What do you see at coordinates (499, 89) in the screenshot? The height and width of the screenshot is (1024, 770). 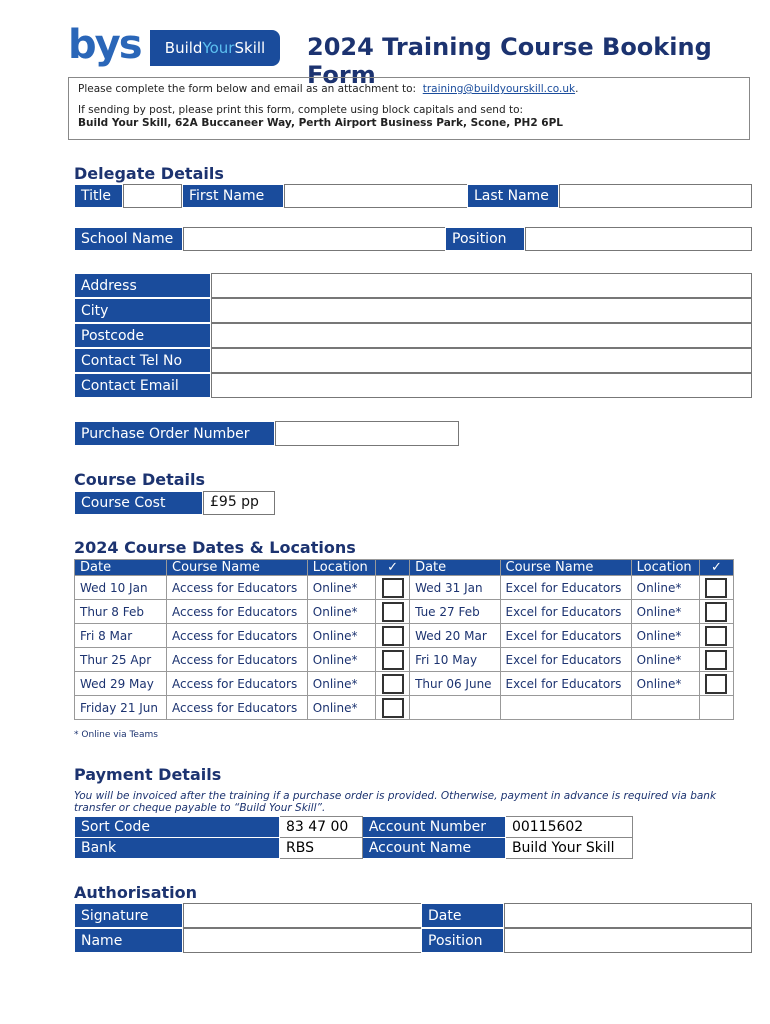 I see `email-link: training@buildyourskill.co.uk` at bounding box center [499, 89].